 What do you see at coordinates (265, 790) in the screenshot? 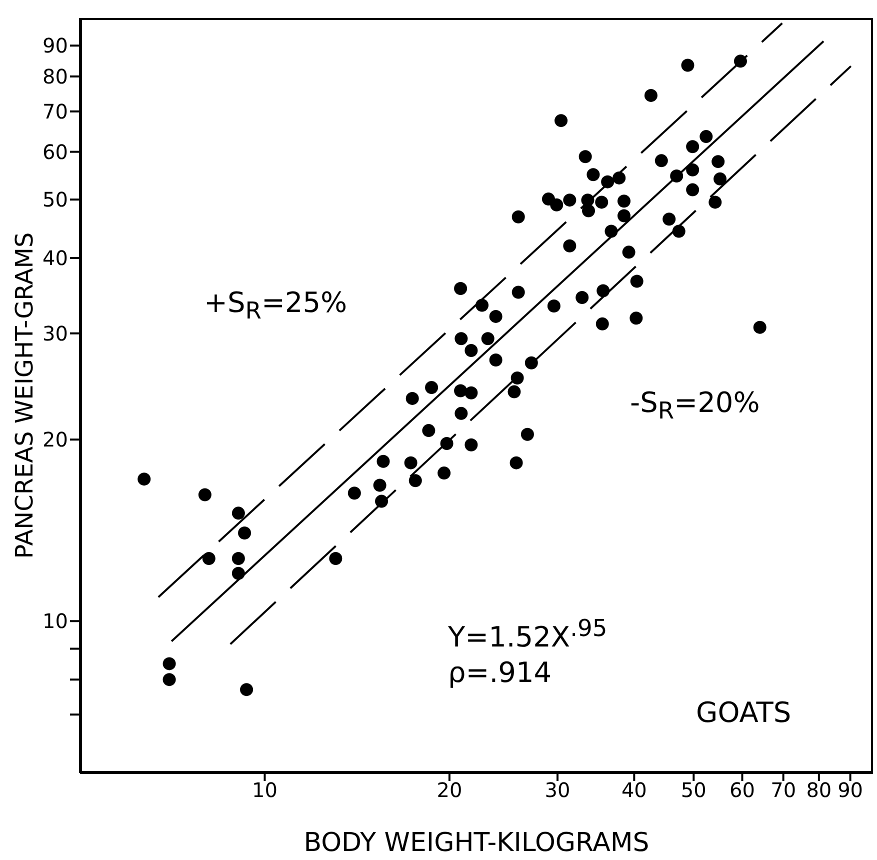
I see `x-tick-label: 10` at bounding box center [265, 790].